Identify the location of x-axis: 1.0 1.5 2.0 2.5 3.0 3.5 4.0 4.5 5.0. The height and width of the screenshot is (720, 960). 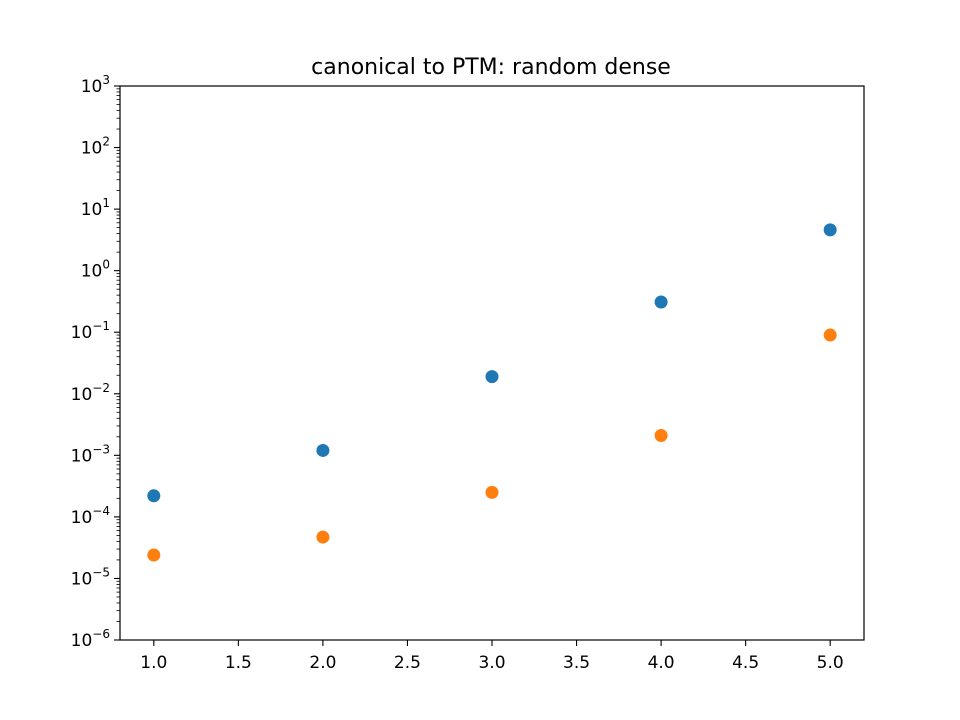
(492, 656).